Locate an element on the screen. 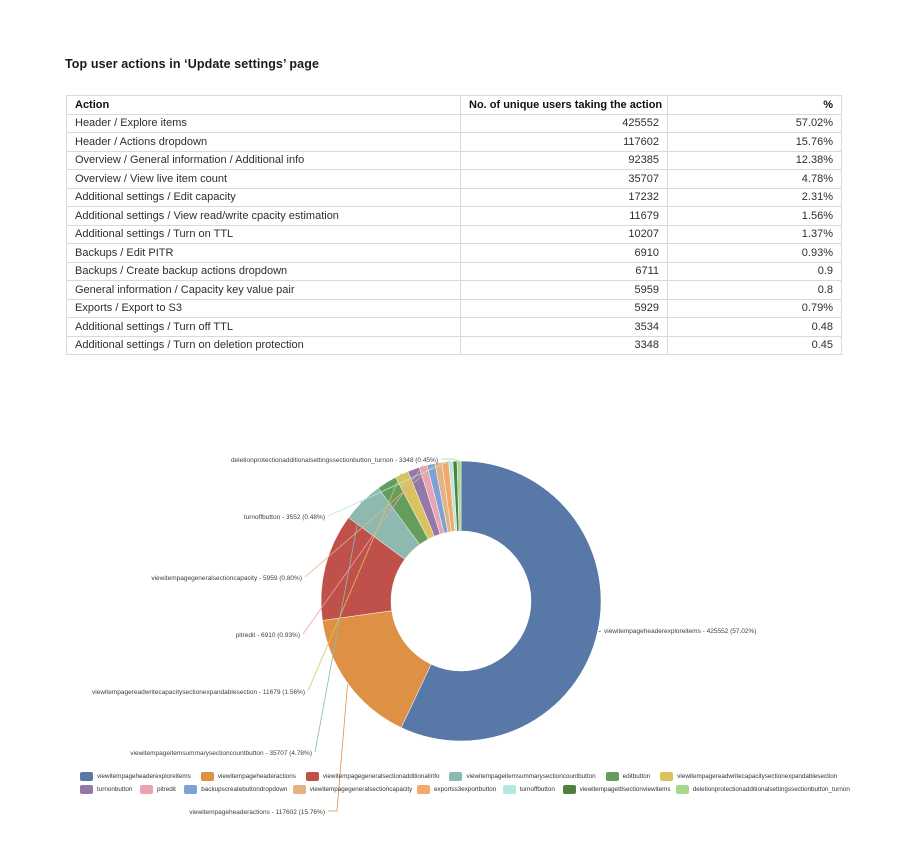  pie-slice-turnonbutton is located at coordinates (424, 502).